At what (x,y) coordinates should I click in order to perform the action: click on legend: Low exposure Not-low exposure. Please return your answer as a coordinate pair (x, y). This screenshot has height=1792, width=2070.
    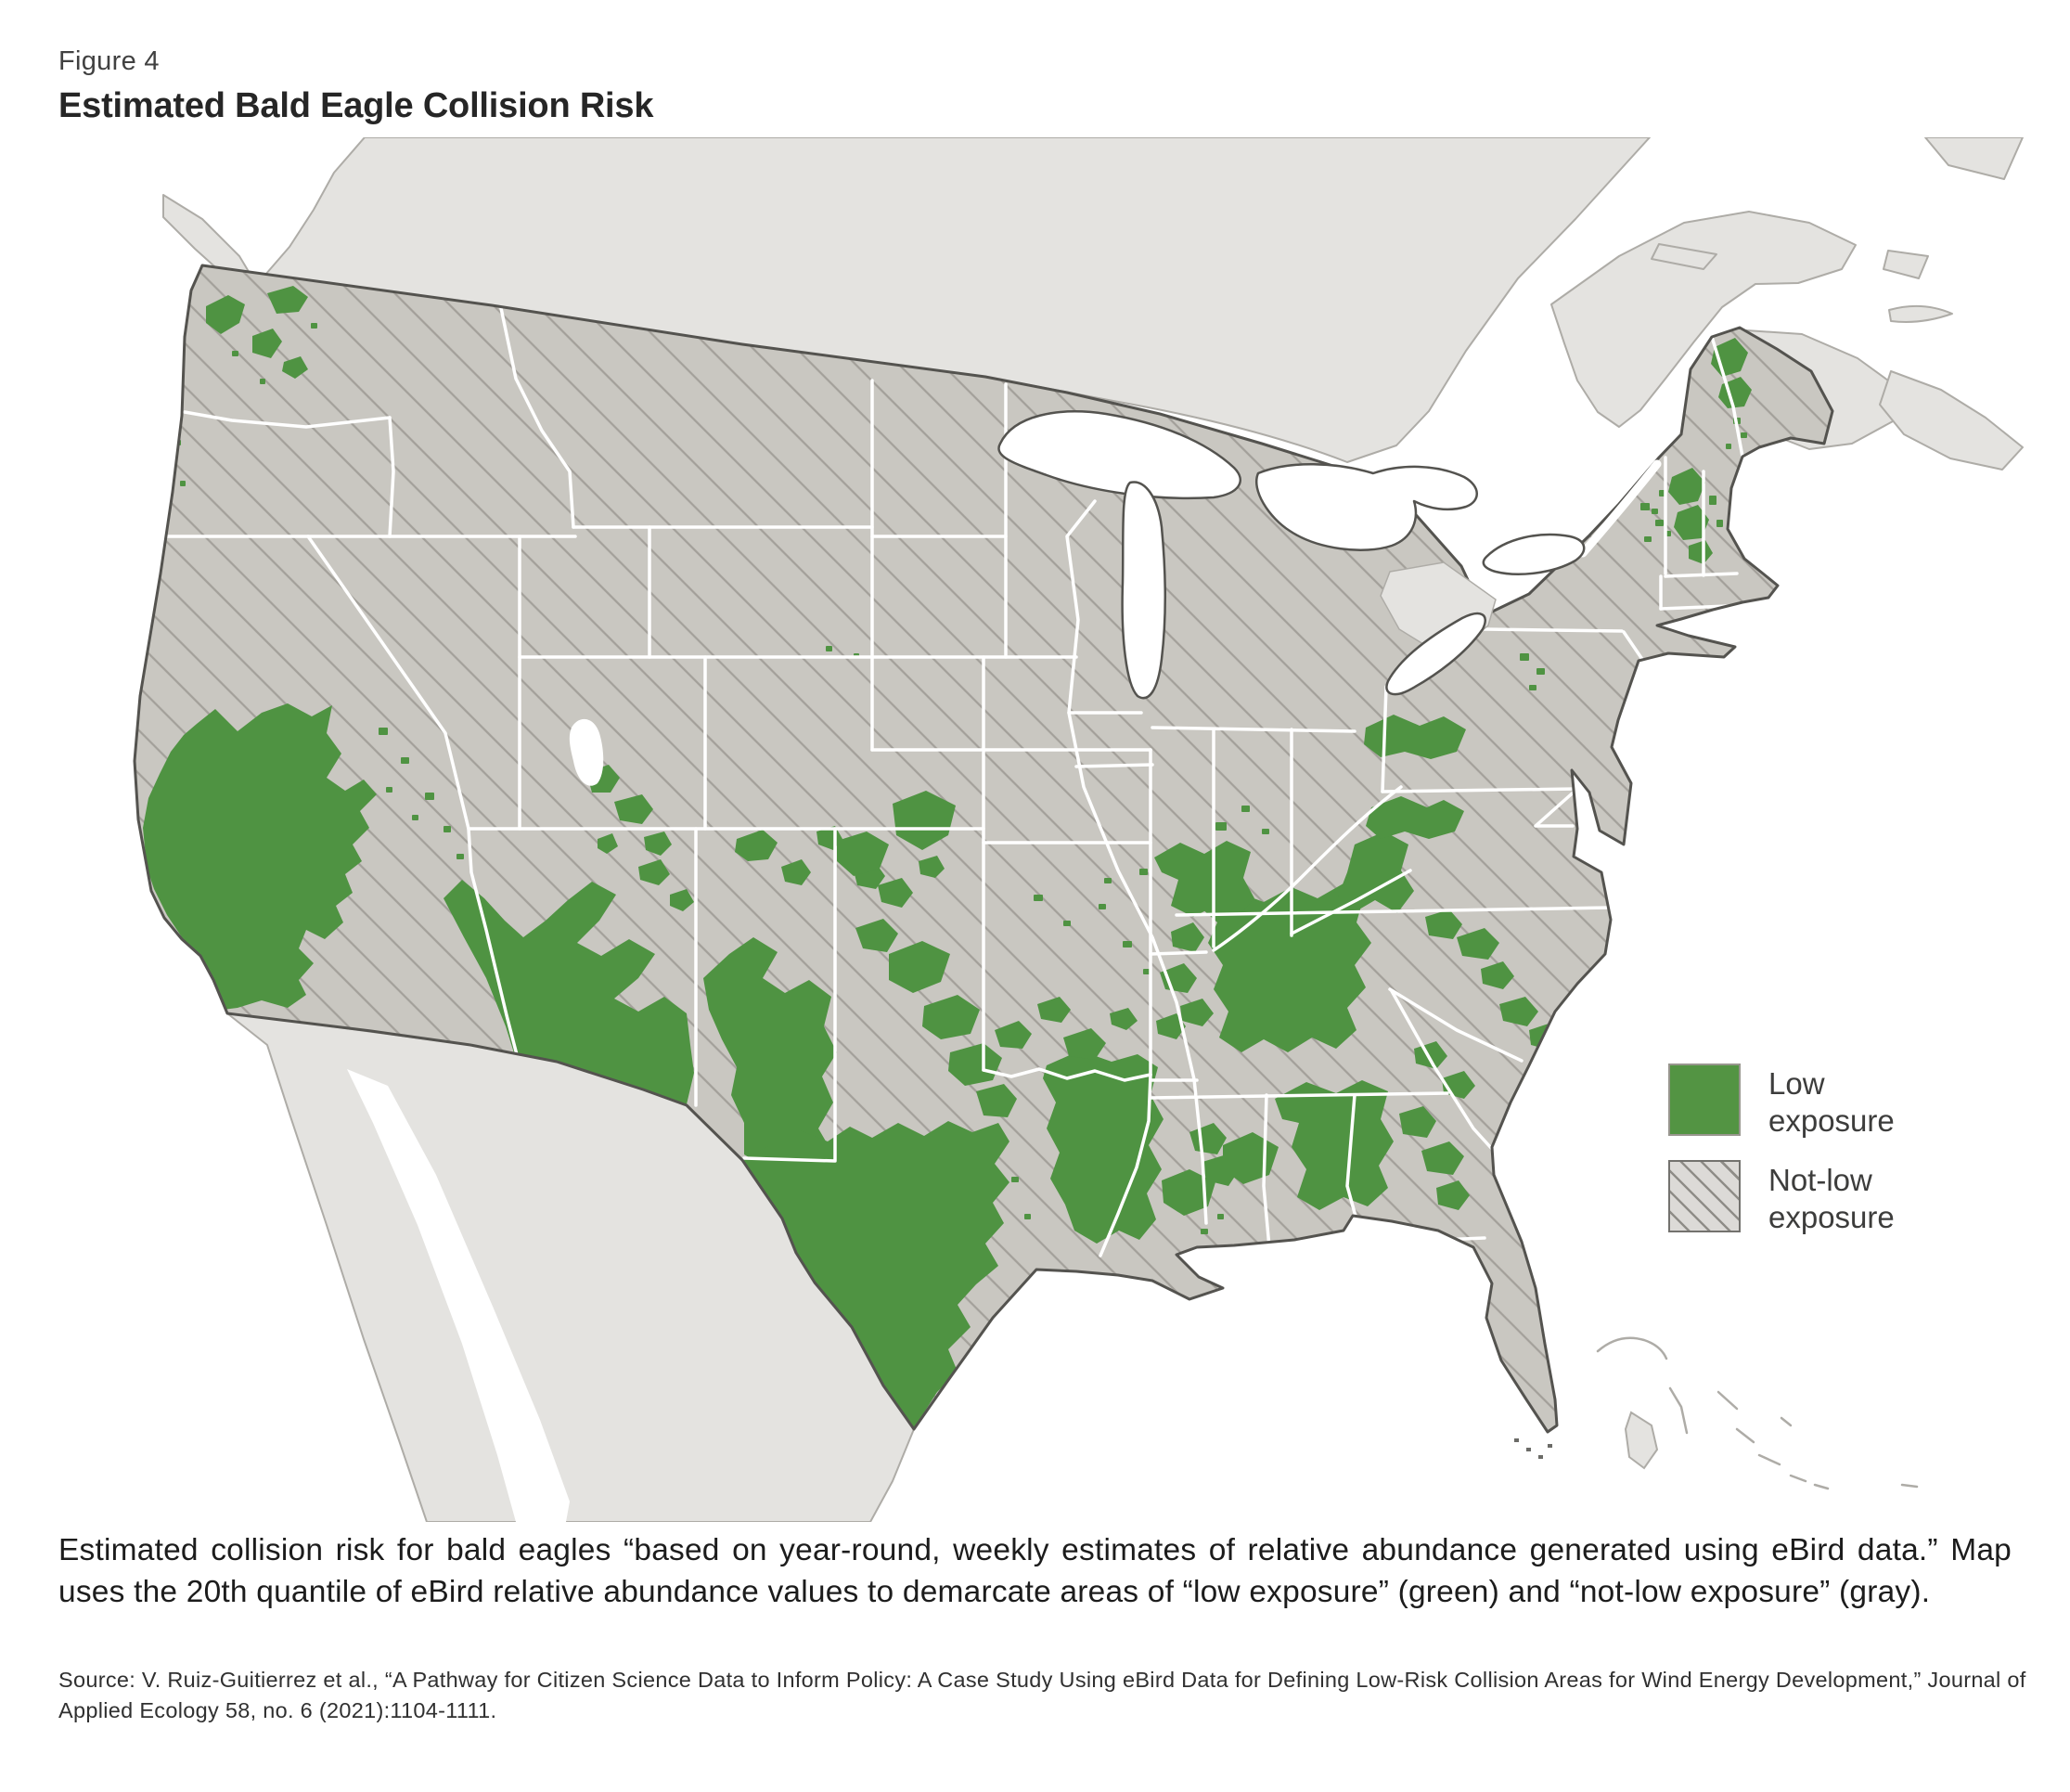
    Looking at the image, I should click on (1821, 1160).